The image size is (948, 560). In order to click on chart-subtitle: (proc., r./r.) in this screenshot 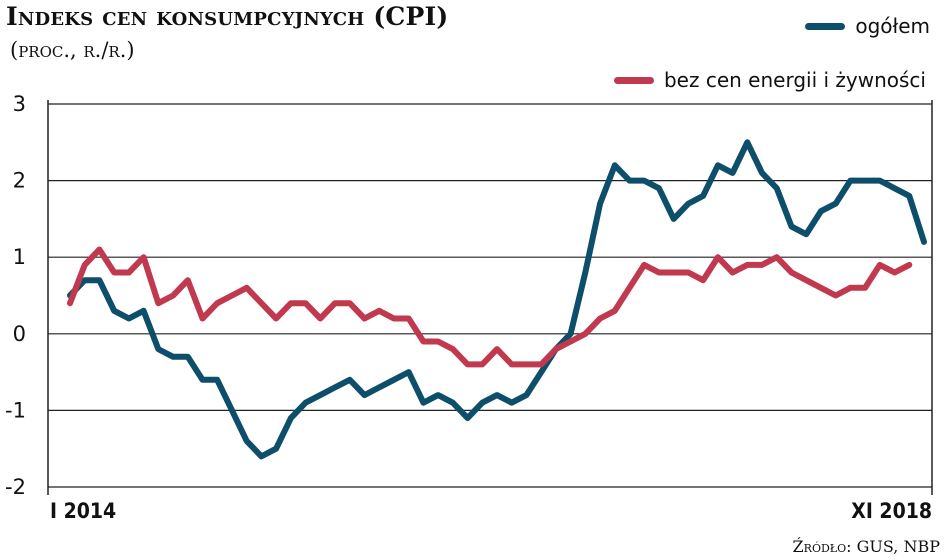, I will do `click(72, 50)`.